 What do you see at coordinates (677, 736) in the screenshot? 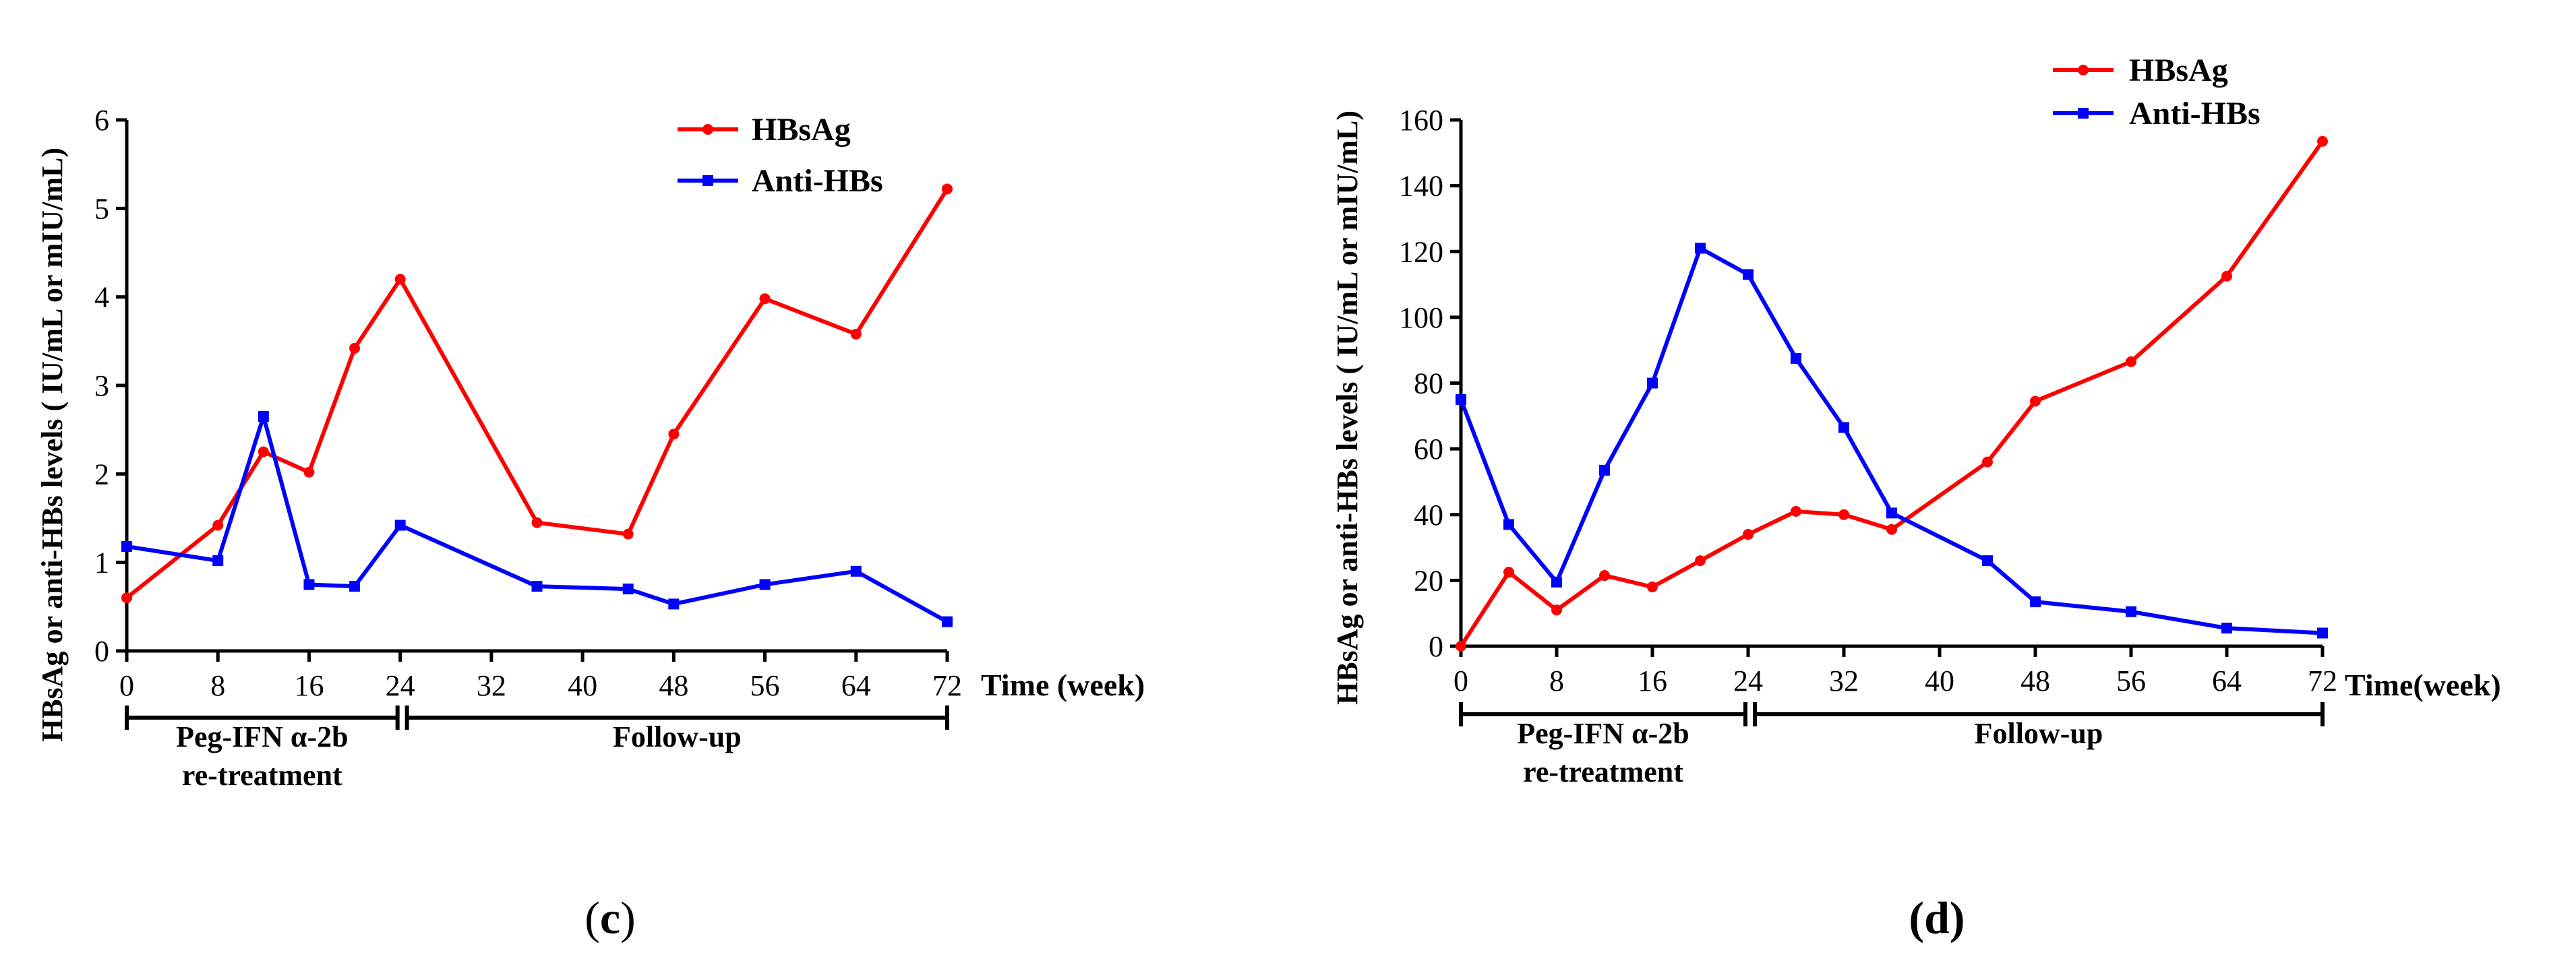
I see `panel-c-phase-followup-label: Follow-up` at bounding box center [677, 736].